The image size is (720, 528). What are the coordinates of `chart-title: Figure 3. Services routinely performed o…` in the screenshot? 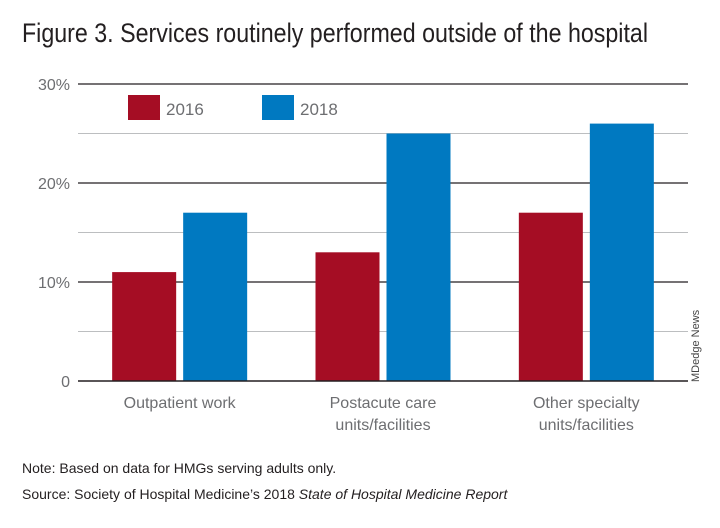 It's located at (335, 33).